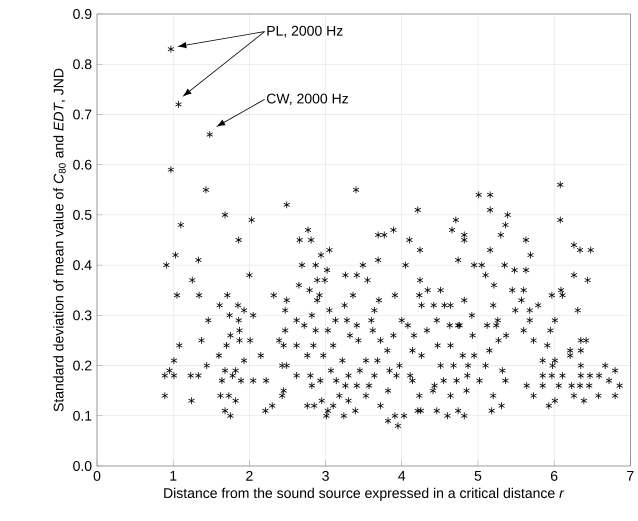  Describe the element at coordinates (325, 475) in the screenshot. I see `x-tick-label: 3` at that location.